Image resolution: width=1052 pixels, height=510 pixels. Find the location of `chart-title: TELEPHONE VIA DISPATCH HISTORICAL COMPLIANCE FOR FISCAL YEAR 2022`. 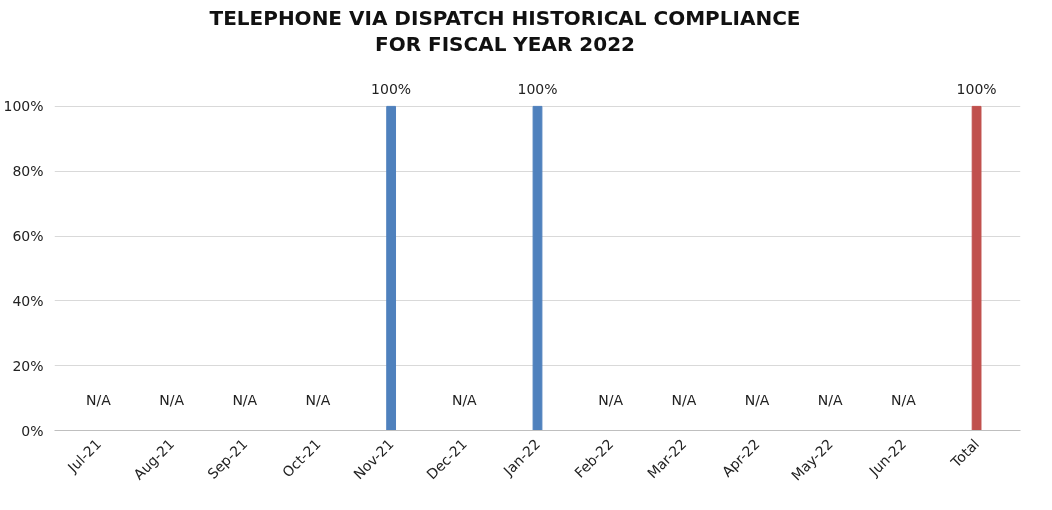

chart-title: TELEPHONE VIA DISPATCH HISTORICAL COMPLIANCE FOR FISCAL YEAR 2022 is located at coordinates (505, 31).